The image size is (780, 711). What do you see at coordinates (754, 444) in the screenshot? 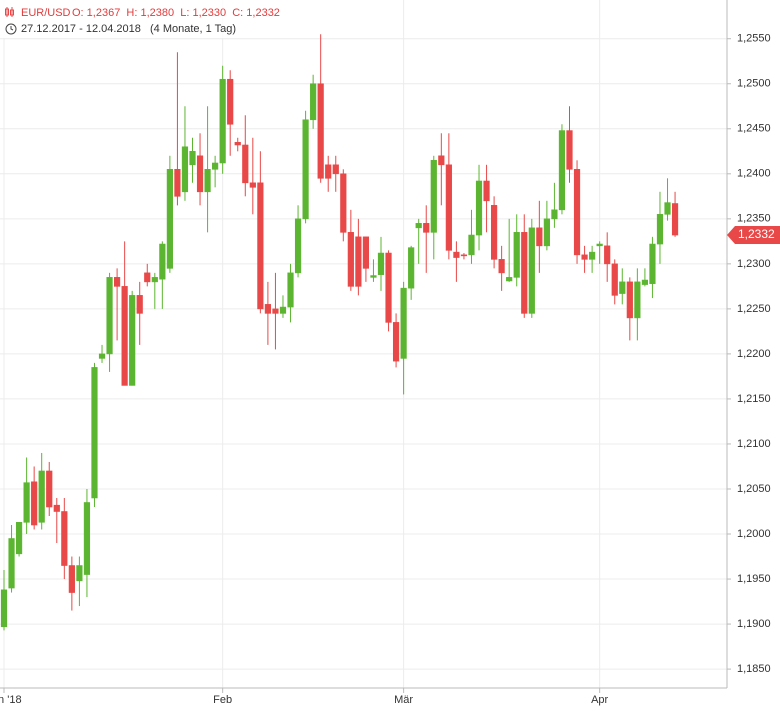
I see `y-tick-label: 1,2100` at bounding box center [754, 444].